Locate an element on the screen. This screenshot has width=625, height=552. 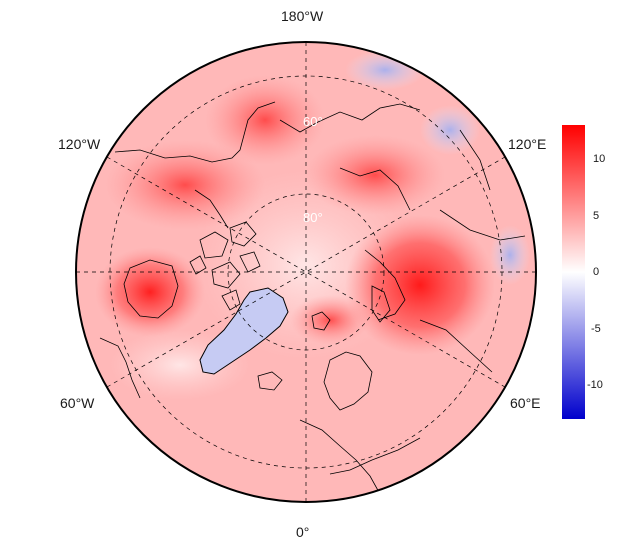
lat-label-60: 60° is located at coordinates (313, 121).